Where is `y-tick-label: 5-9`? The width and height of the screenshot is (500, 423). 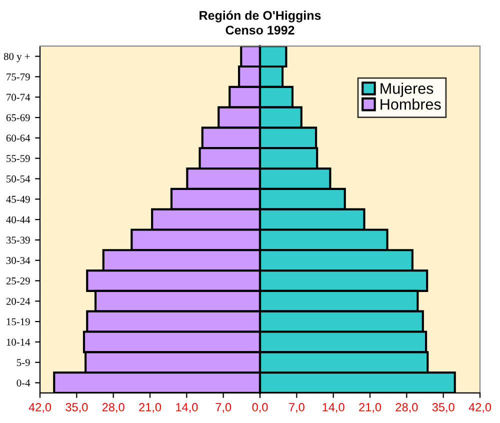 y-tick-label: 5-9 is located at coordinates (23, 362).